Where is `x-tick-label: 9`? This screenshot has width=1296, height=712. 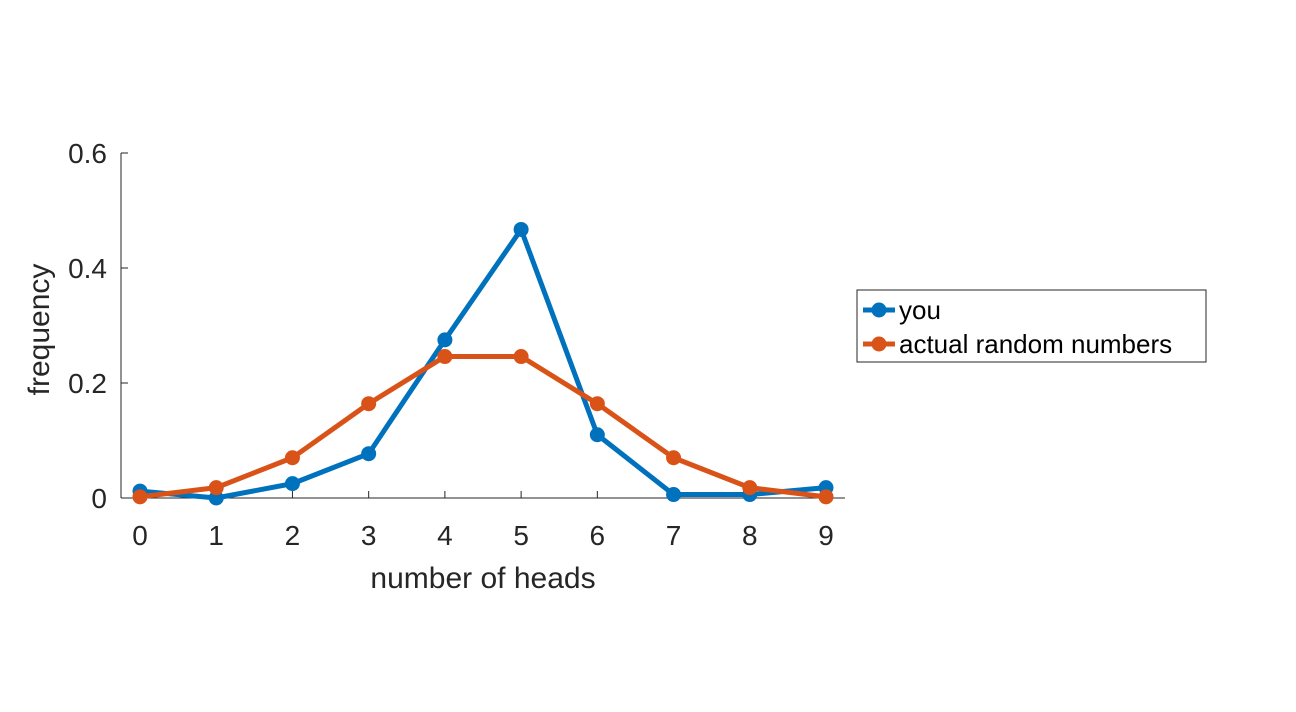 x-tick-label: 9 is located at coordinates (826, 535).